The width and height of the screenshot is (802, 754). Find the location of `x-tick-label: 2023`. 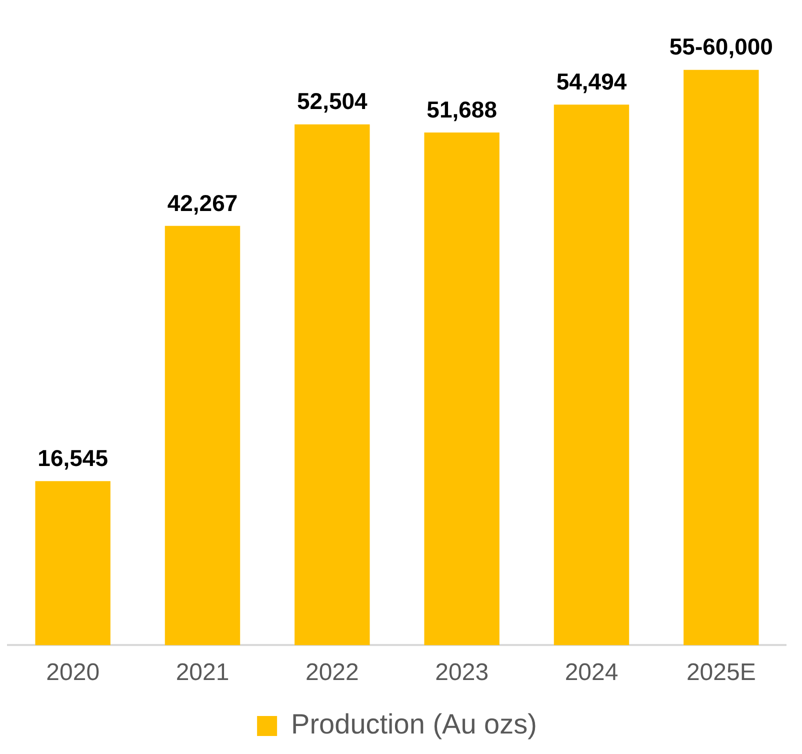

x-tick-label: 2023 is located at coordinates (462, 672).